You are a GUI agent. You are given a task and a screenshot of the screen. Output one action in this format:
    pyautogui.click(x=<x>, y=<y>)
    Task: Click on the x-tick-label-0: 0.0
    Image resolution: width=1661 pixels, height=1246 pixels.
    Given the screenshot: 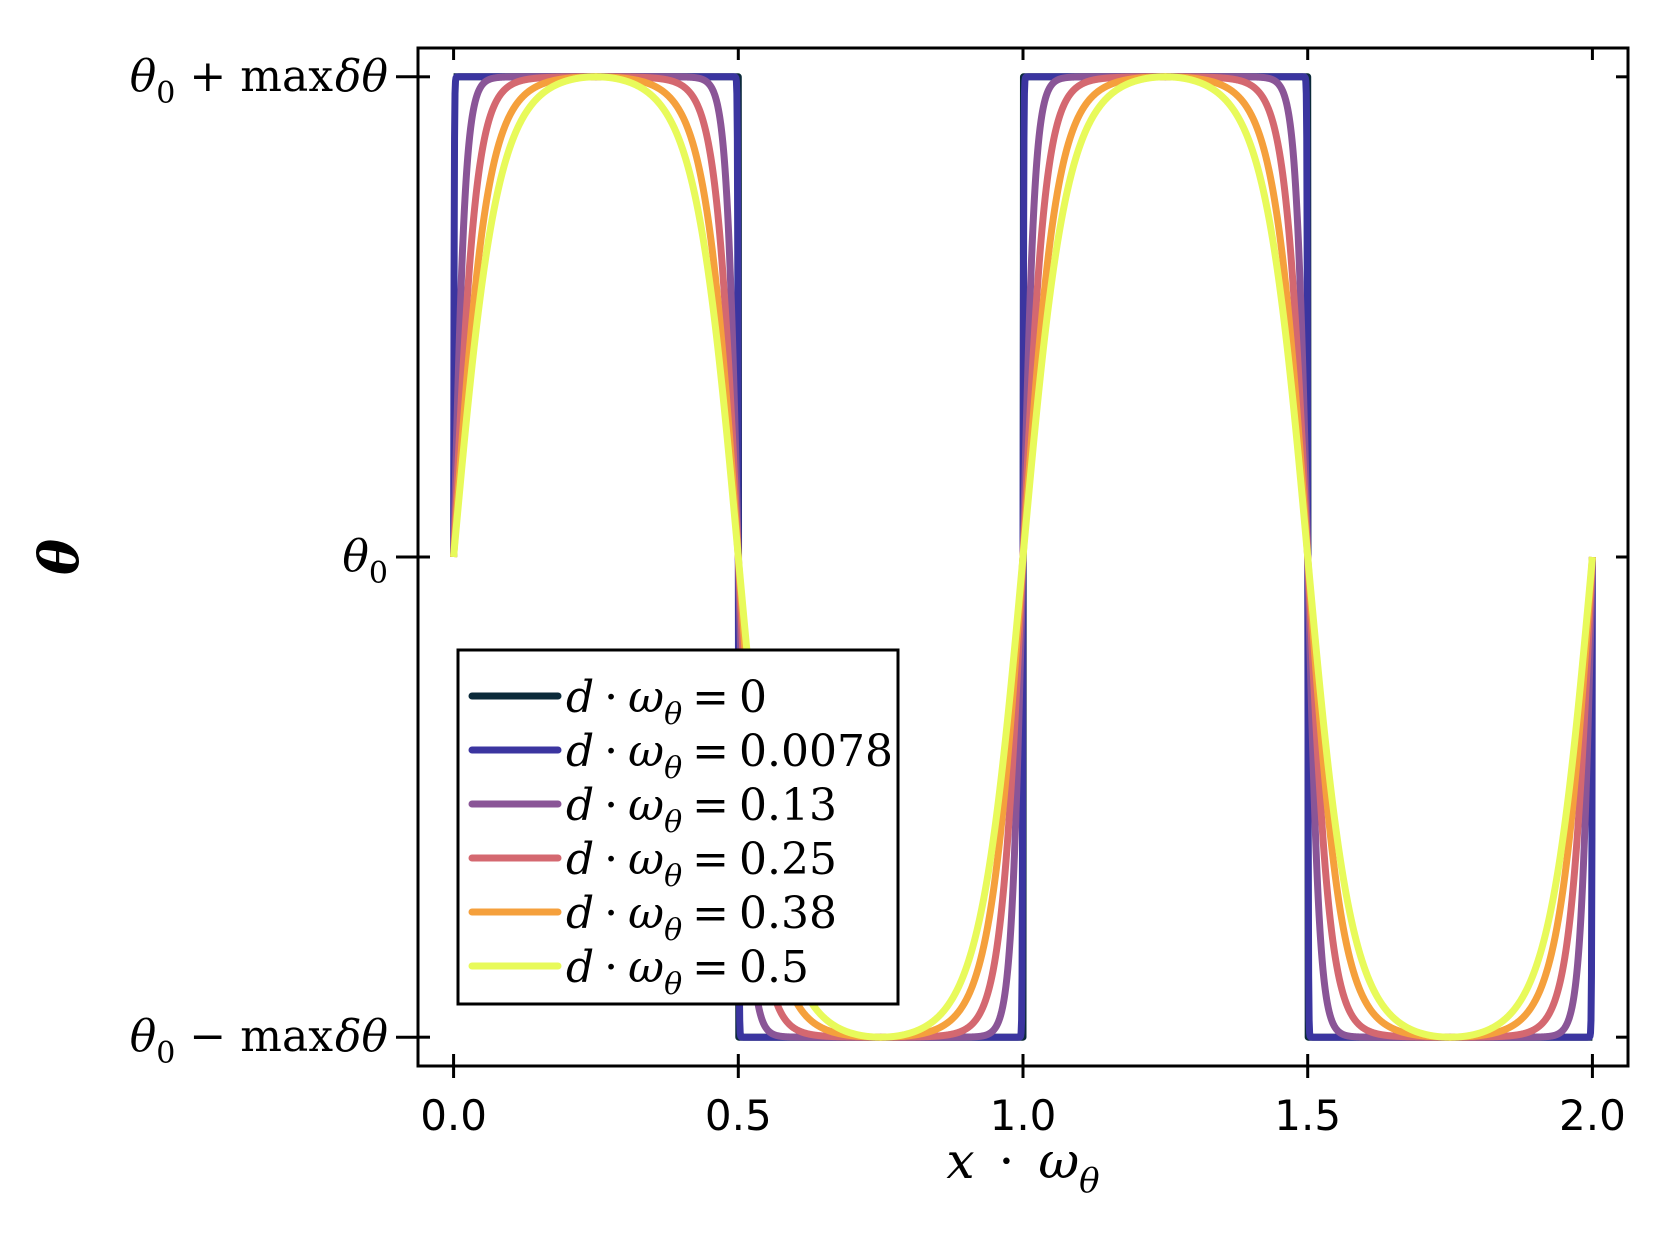 What is the action you would take?
    pyautogui.click(x=453, y=1115)
    